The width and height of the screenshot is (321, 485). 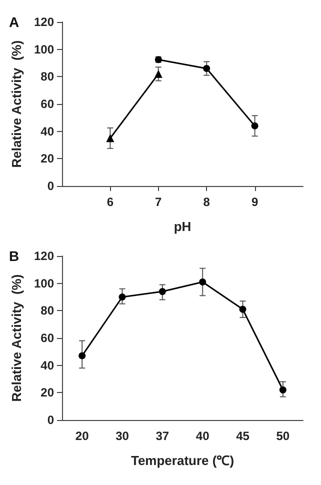 What do you see at coordinates (283, 436) in the screenshot?
I see `x-tick-label: 50` at bounding box center [283, 436].